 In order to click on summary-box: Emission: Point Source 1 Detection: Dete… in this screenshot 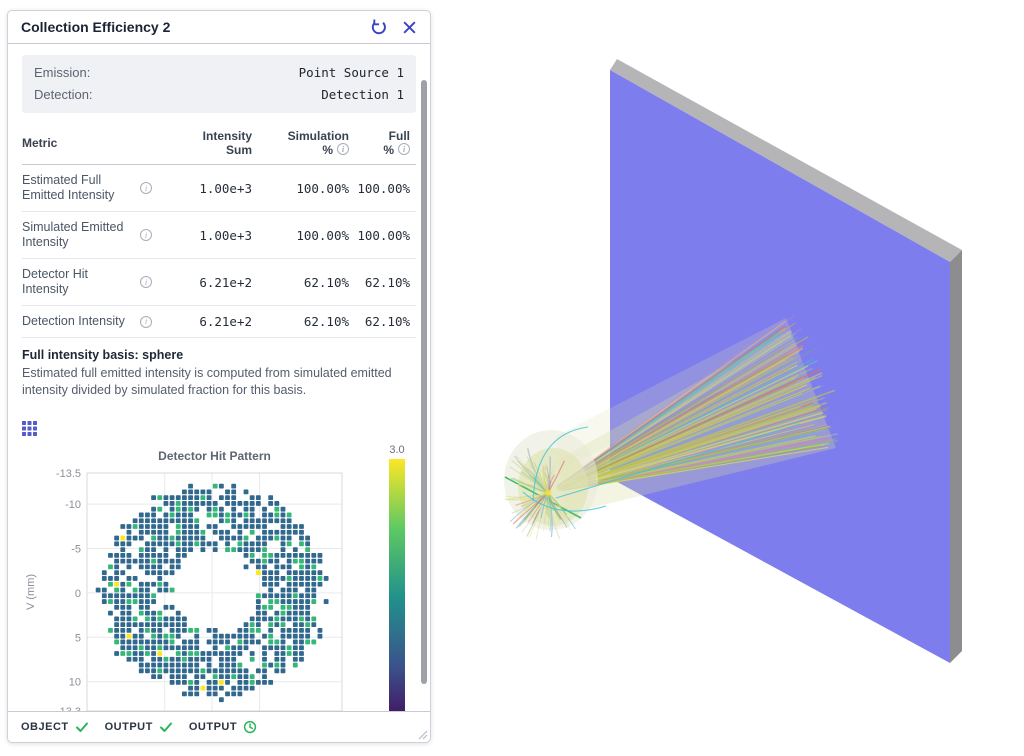, I will do `click(219, 84)`.